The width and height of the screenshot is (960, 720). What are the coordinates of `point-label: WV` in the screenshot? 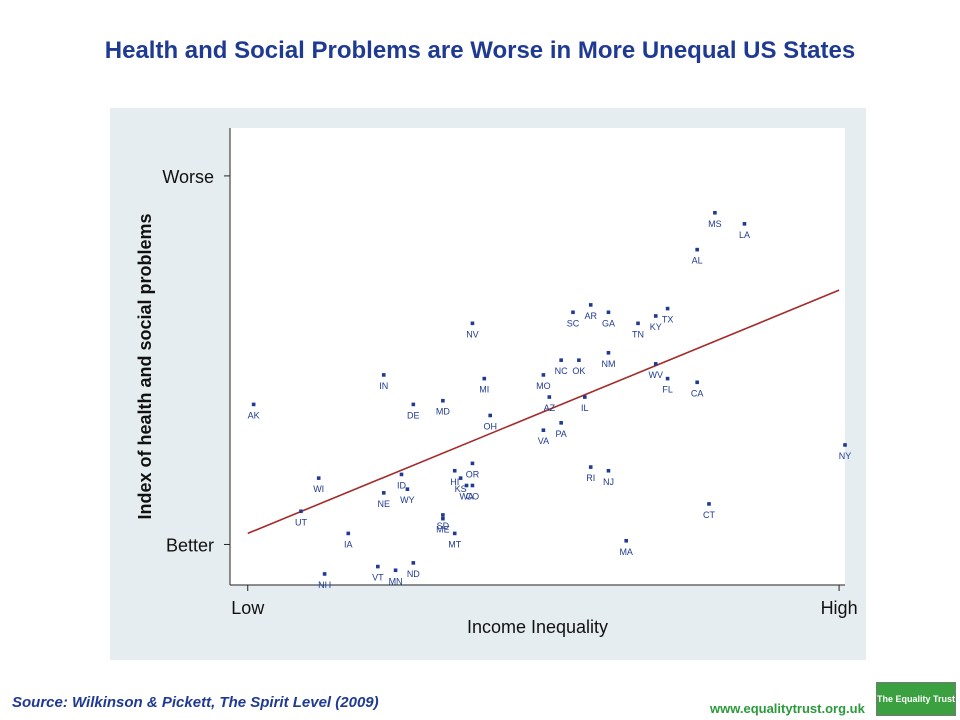 It's located at (656, 375).